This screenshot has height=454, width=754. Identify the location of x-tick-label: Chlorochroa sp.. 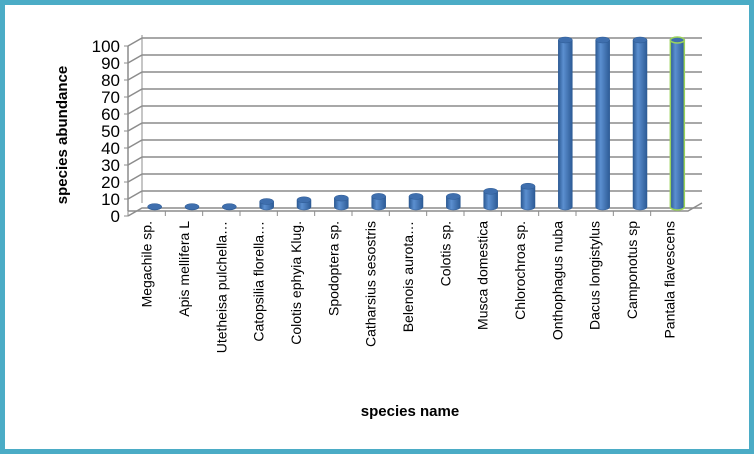
(520, 270).